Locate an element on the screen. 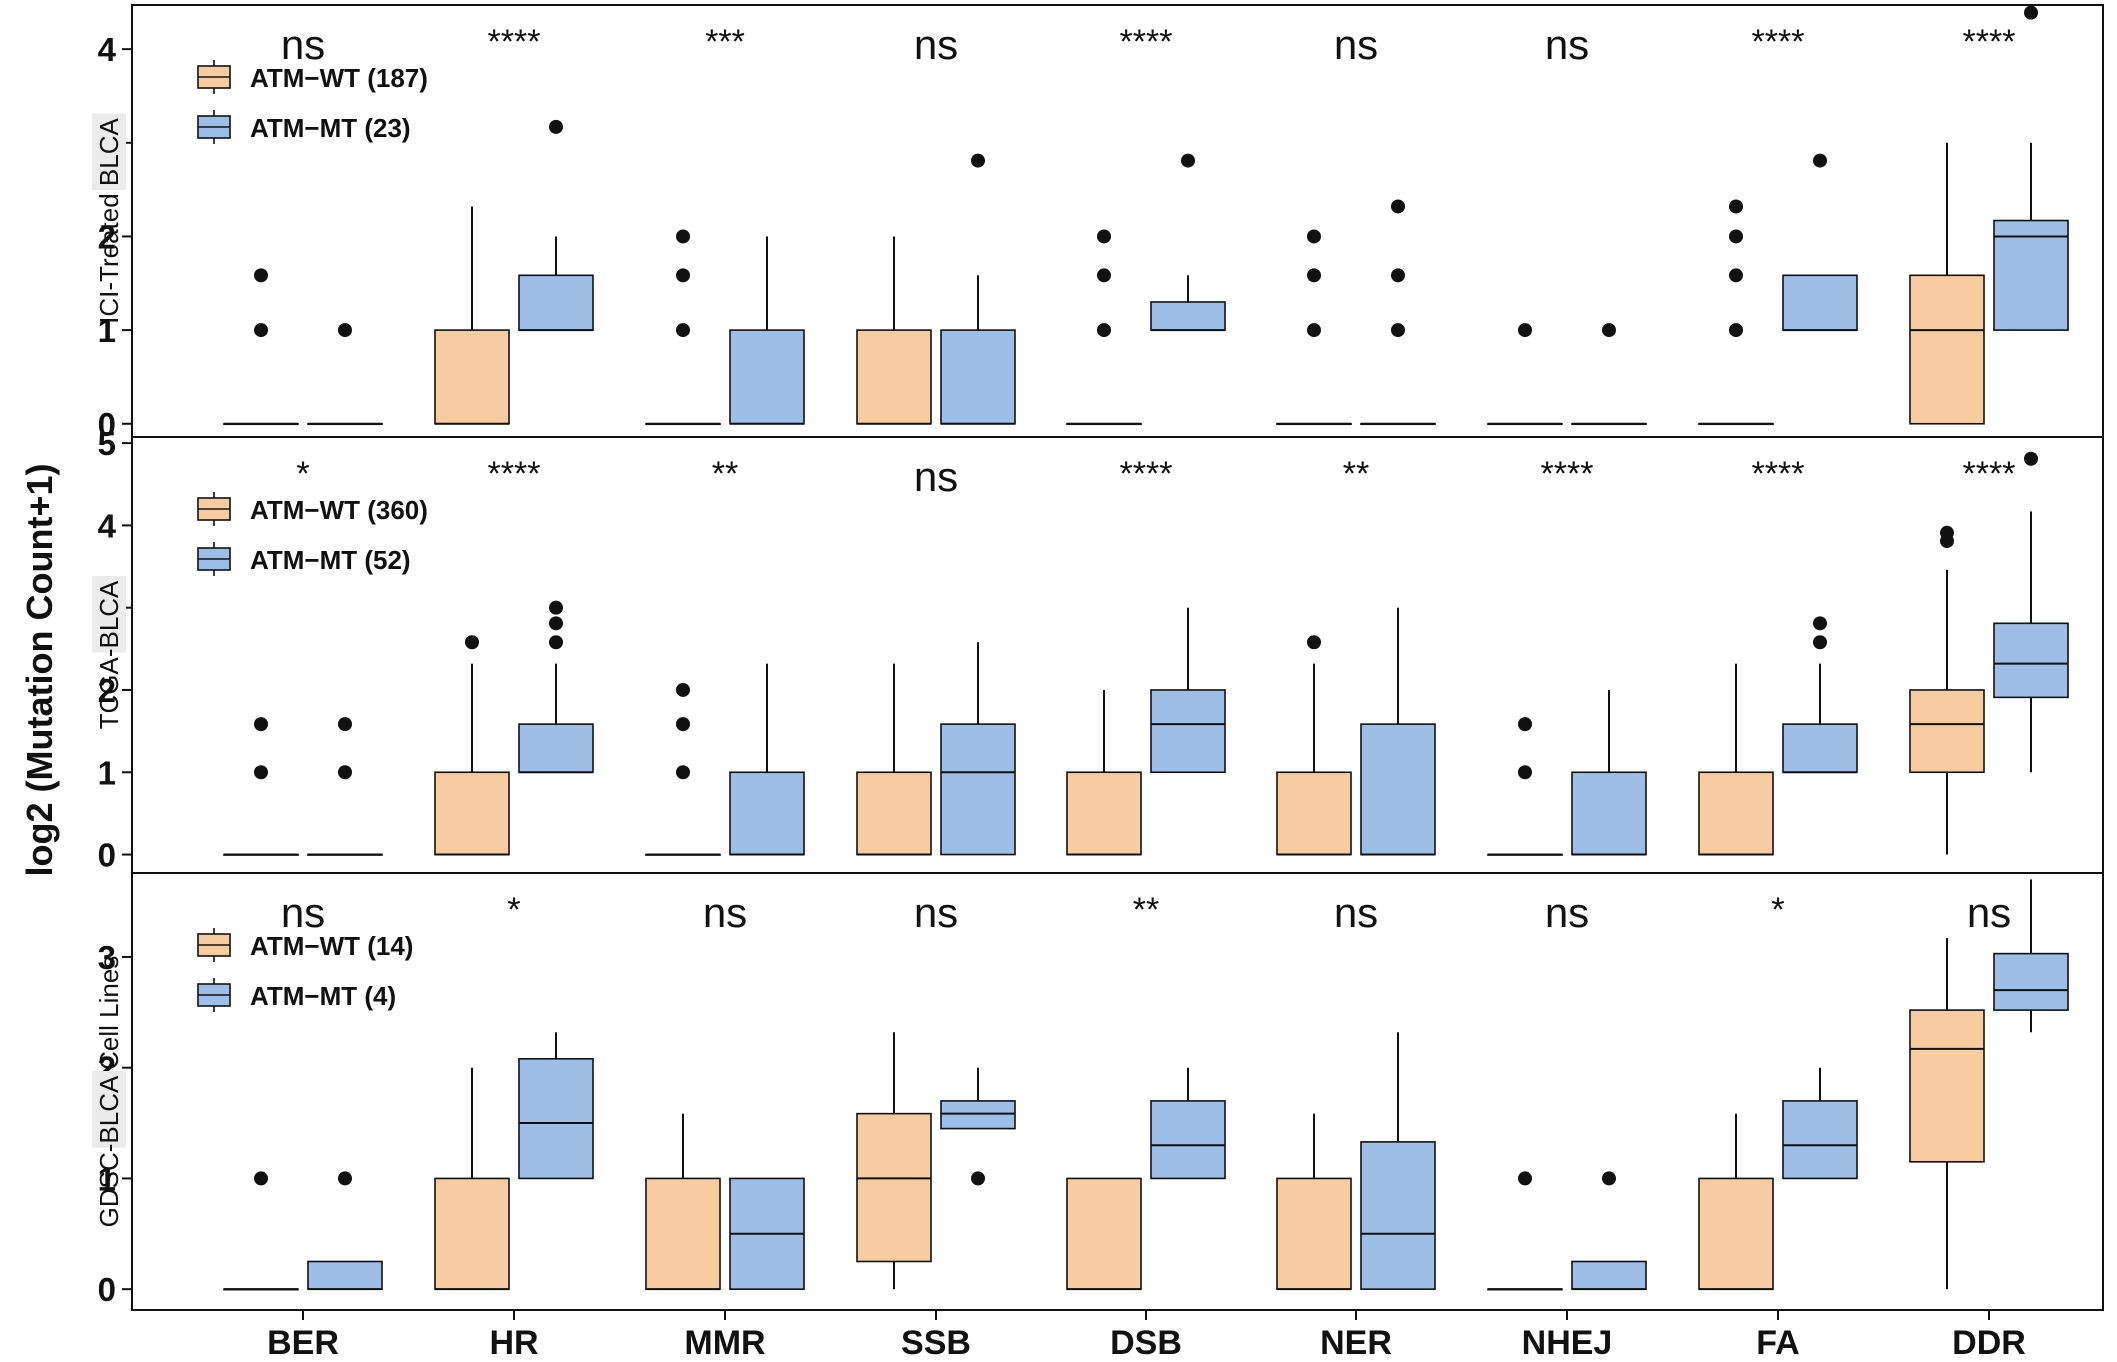 The height and width of the screenshot is (1362, 2117). panel-label-prefix: TCGA- is located at coordinates (109, 689).